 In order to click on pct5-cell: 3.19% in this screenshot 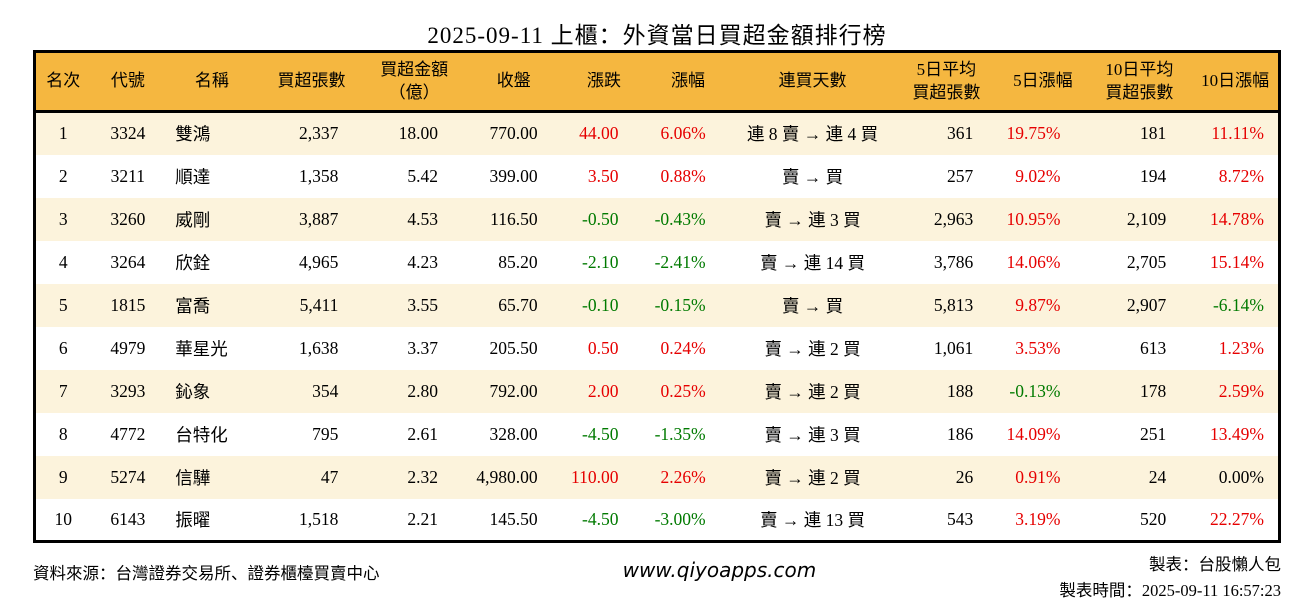, I will do `click(1038, 518)`.